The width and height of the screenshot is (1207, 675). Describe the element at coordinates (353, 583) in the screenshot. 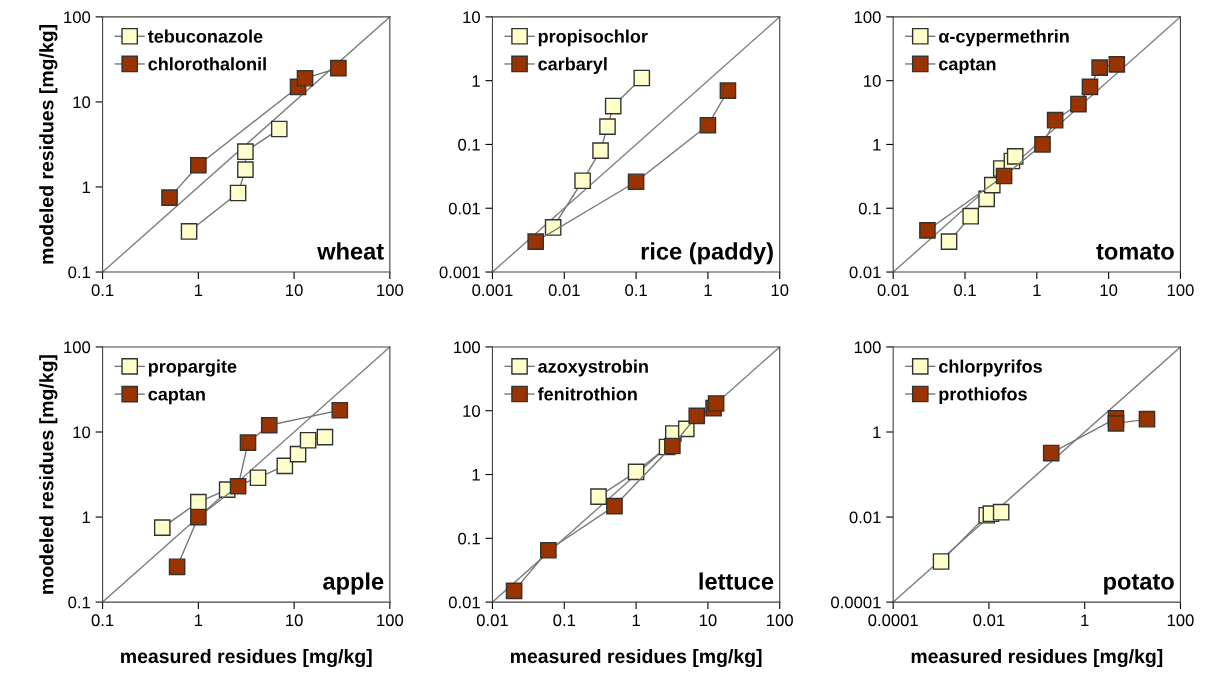

I see `annotation: apple` at that location.